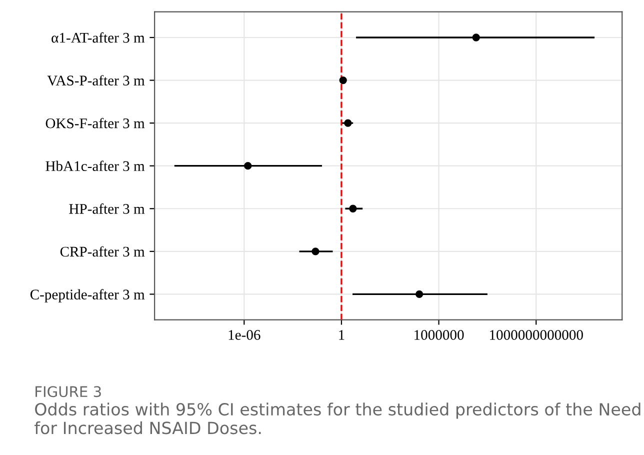 The width and height of the screenshot is (644, 455). I want to click on caption: FIGURE 3, so click(68, 392).